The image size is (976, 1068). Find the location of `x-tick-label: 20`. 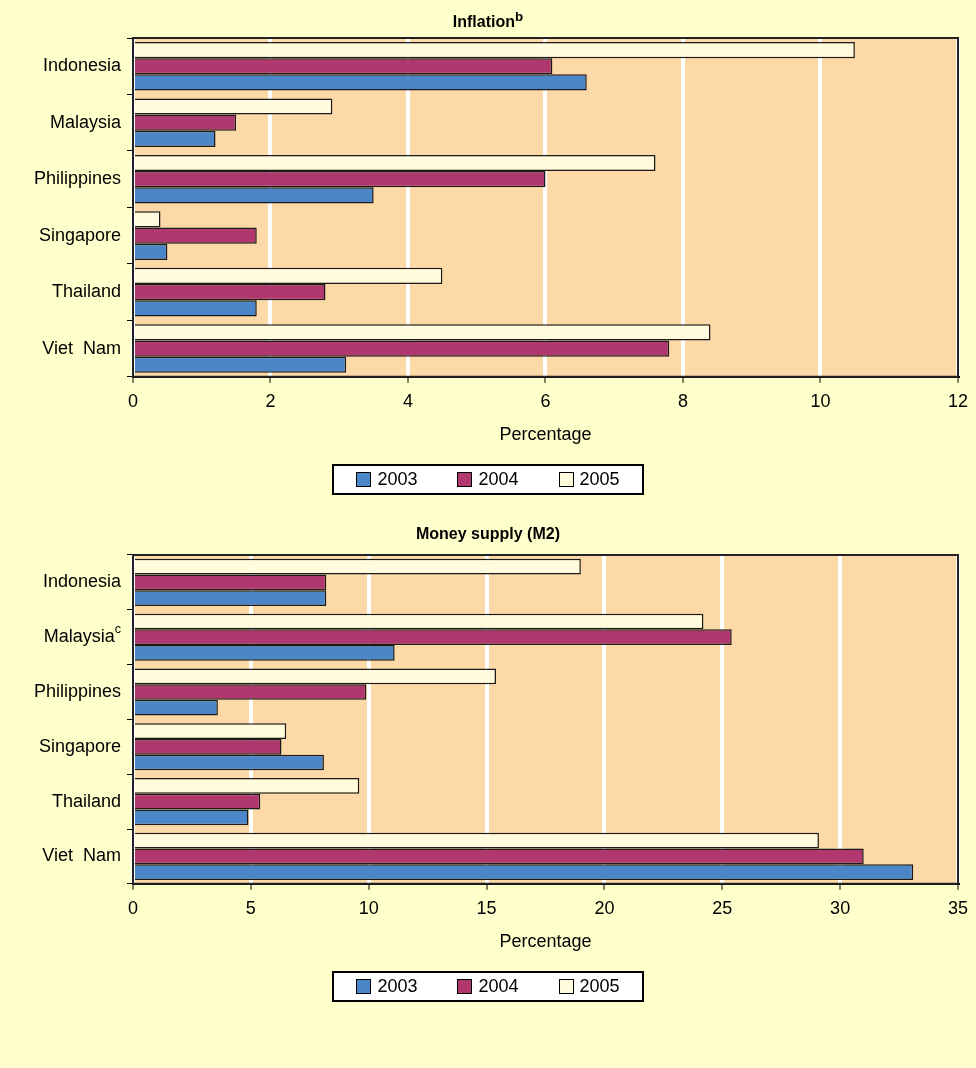

x-tick-label: 20 is located at coordinates (604, 907).